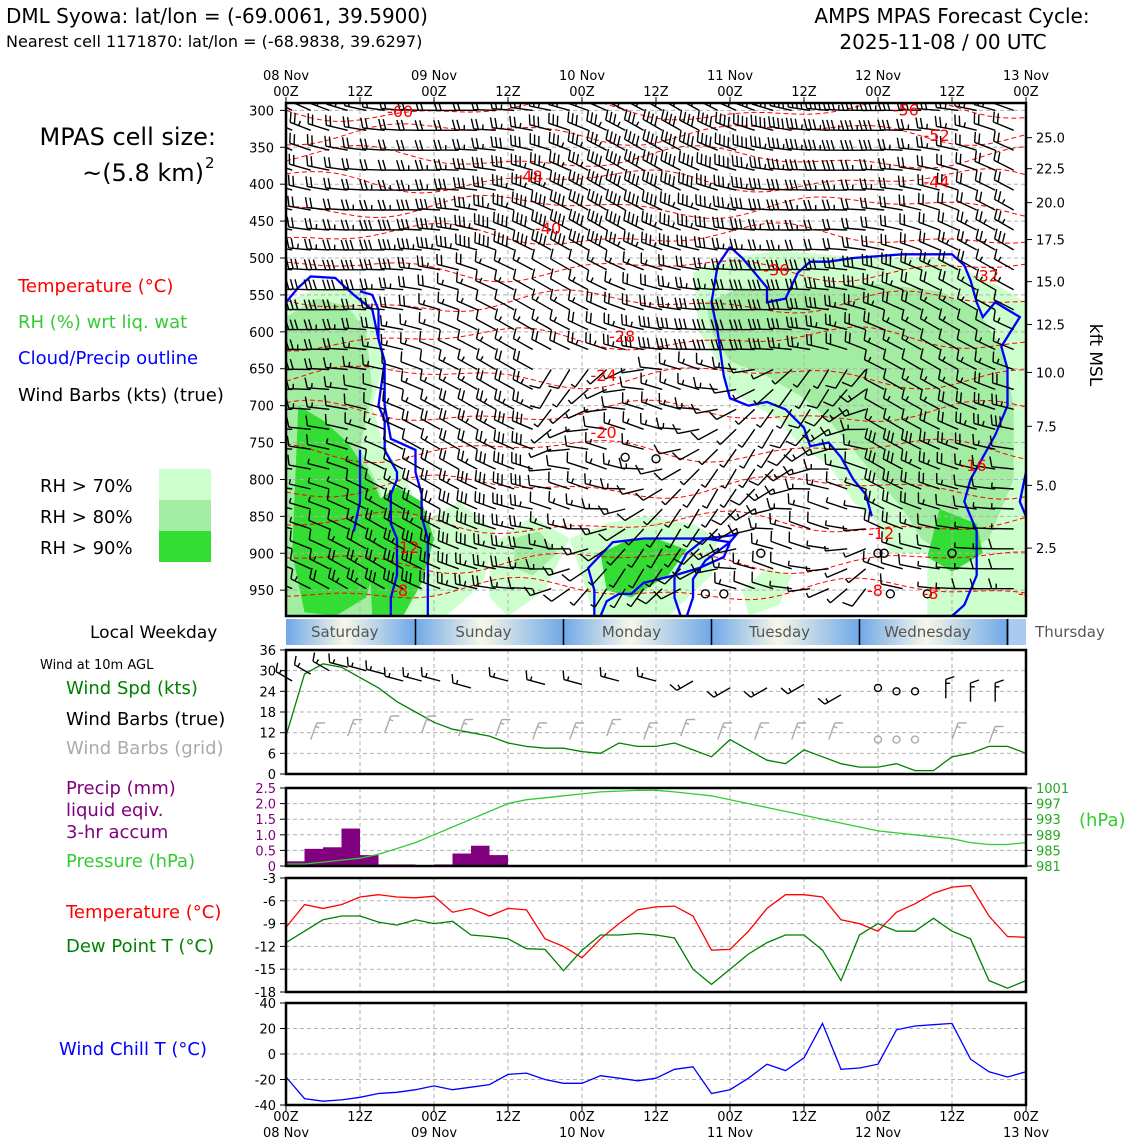 This screenshot has height=1140, width=1140. Describe the element at coordinates (724, 594) in the screenshot. I see `calm-wind-marker` at that location.